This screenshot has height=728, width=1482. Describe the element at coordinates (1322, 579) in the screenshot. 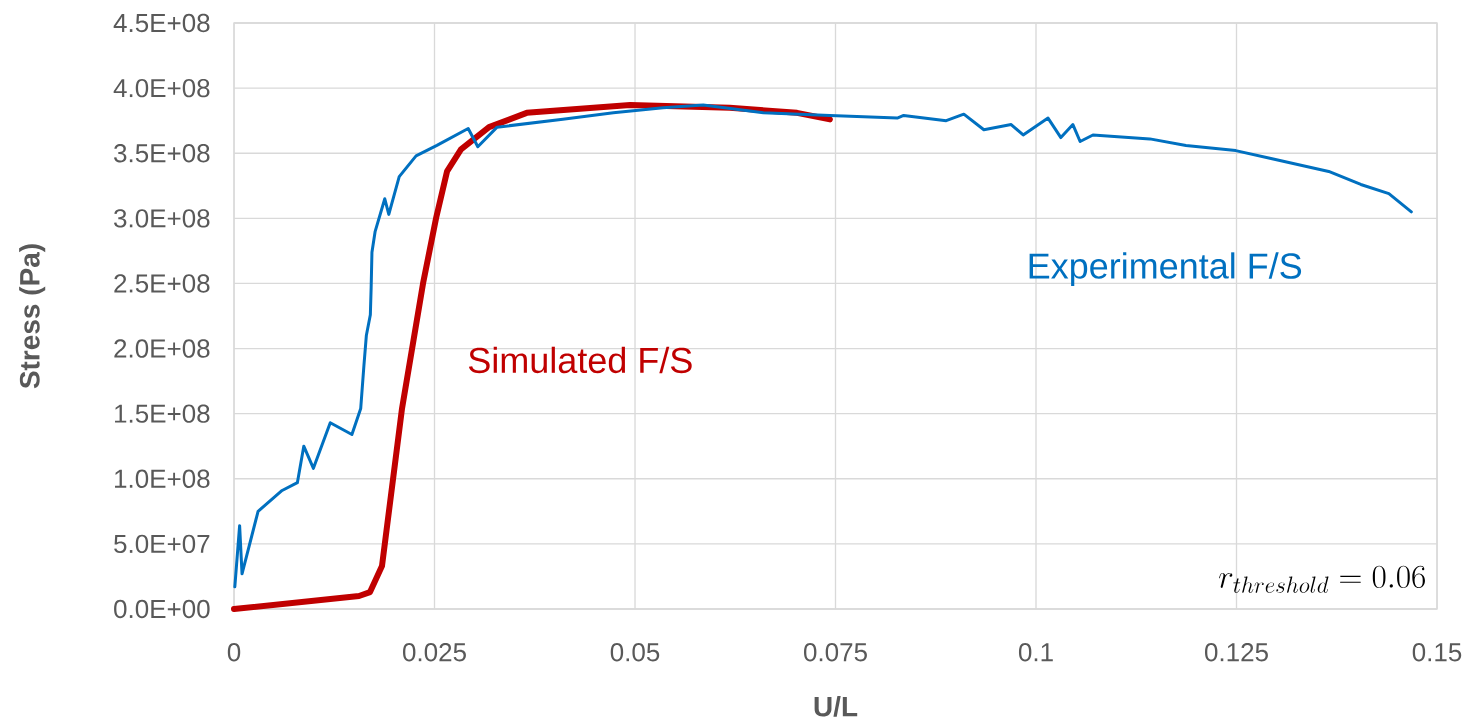

I see `annotation: $r_{threshold} = 0.06$` at that location.